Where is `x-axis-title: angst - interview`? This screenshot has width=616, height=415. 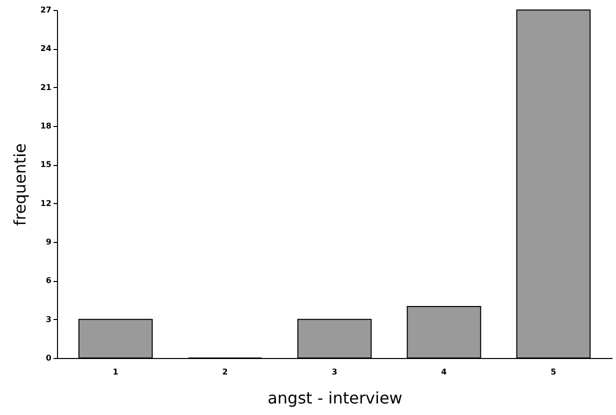 x-axis-title: angst - interview is located at coordinates (335, 398).